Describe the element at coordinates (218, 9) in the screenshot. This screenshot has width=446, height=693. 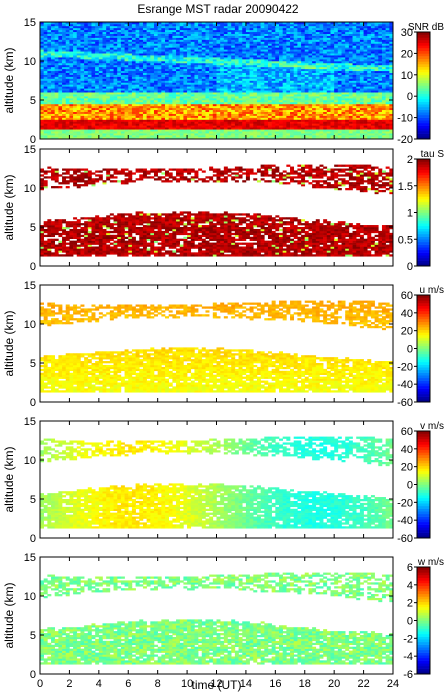
I see `figure-title: Esrange MST radar 20090422` at that location.